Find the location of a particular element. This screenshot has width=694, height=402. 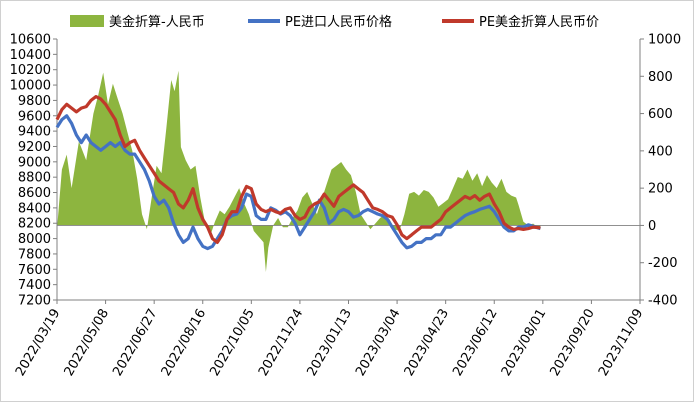

y-left-tick-label: 7200 is located at coordinates (34, 301).